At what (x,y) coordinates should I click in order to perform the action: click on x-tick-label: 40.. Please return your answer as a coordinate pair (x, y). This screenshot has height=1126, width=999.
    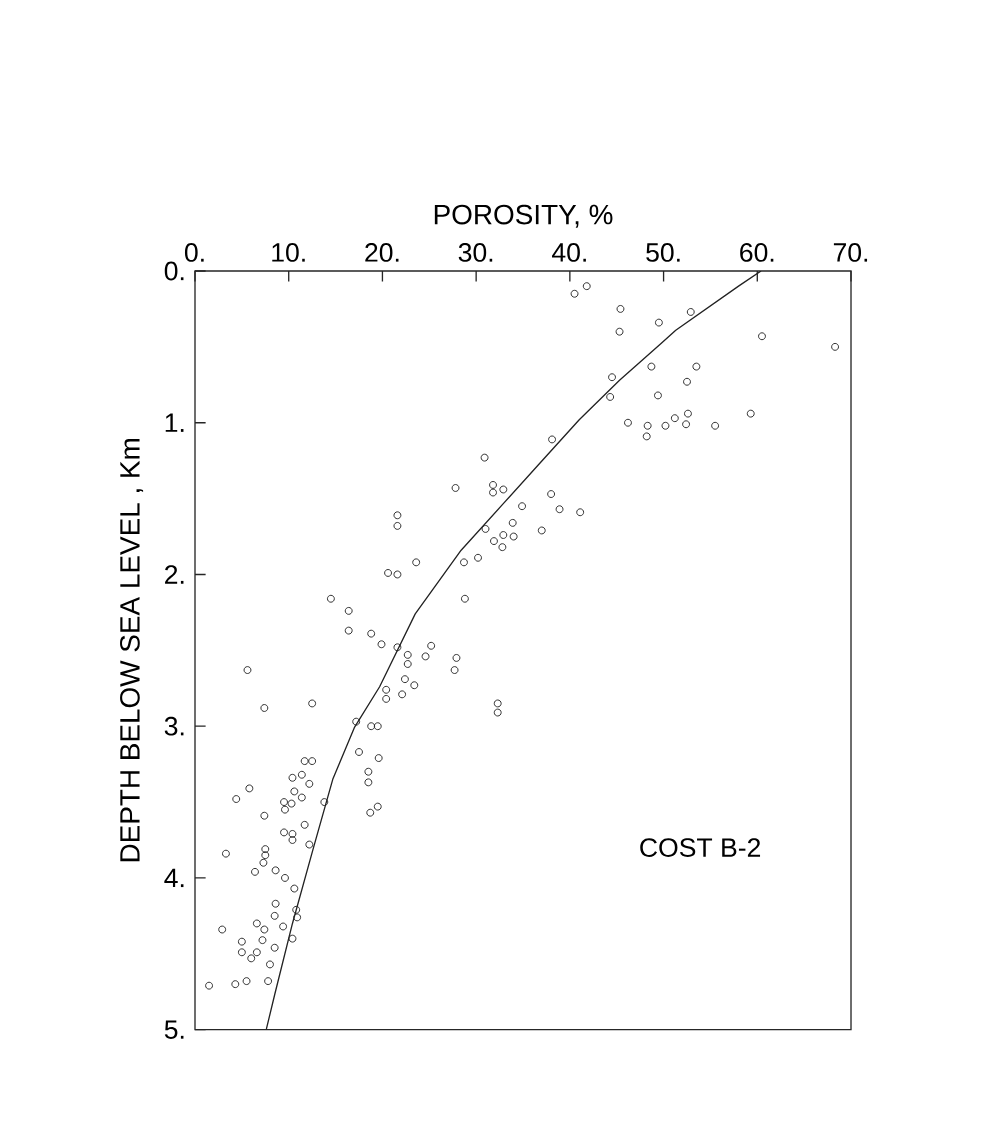
    Looking at the image, I should click on (569, 252).